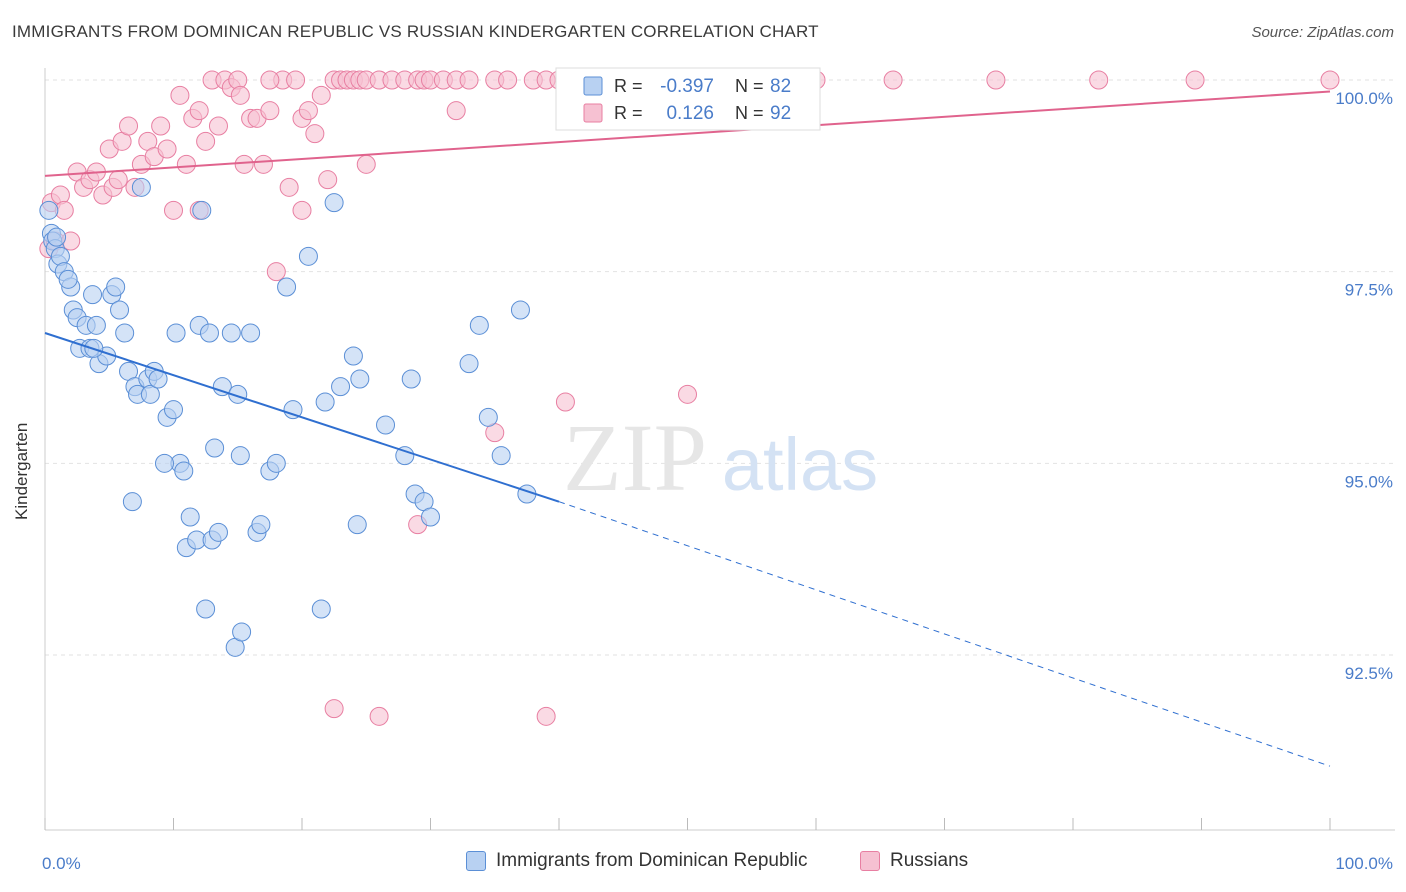 This screenshot has height=892, width=1406. Describe the element at coordinates (749, 86) in the screenshot. I see `stats-n-label: N =` at that location.